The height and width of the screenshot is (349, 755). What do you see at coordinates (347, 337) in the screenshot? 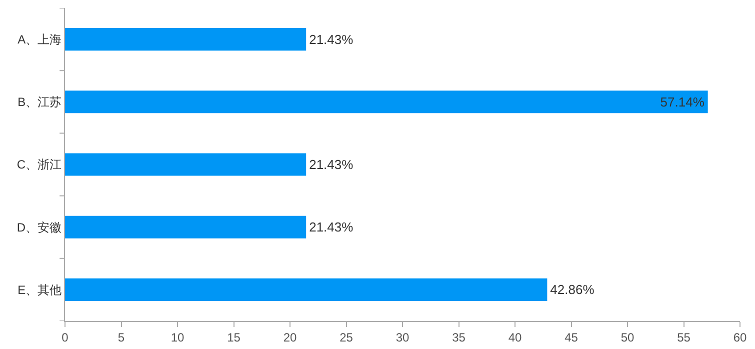
I see `x-tick-label: 25` at bounding box center [347, 337].